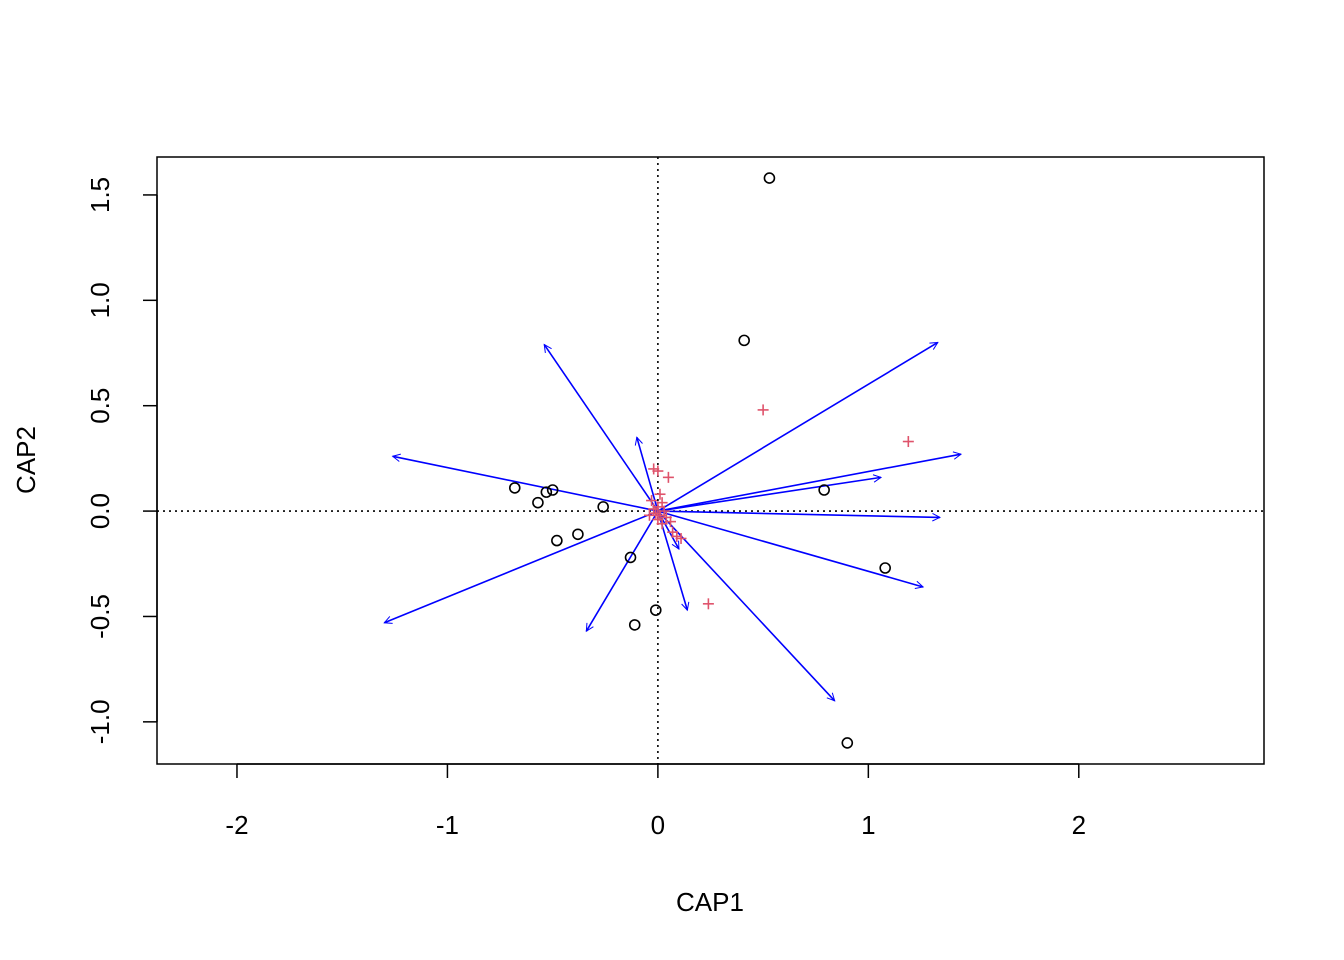  What do you see at coordinates (100, 300) in the screenshot?
I see `y-tick-label-5: 1.0` at bounding box center [100, 300].